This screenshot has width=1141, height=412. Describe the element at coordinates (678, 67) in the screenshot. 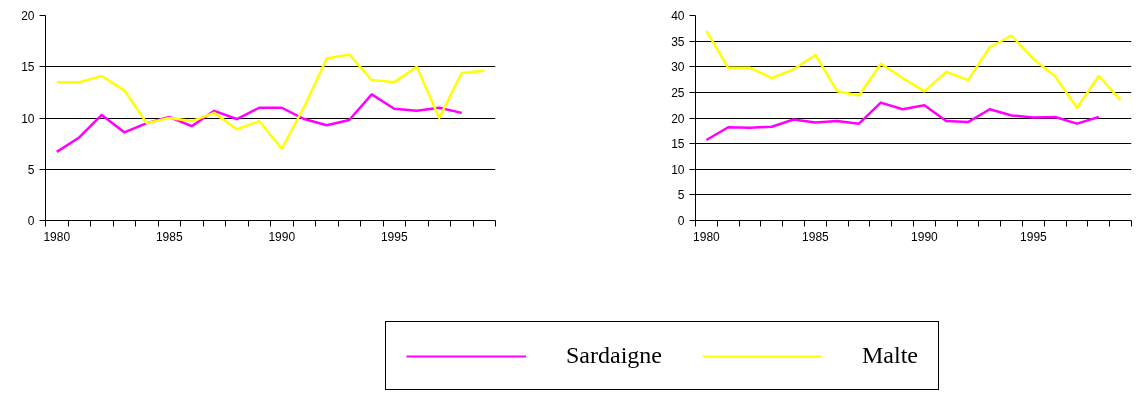

I see `y-tick-label: 30` at that location.